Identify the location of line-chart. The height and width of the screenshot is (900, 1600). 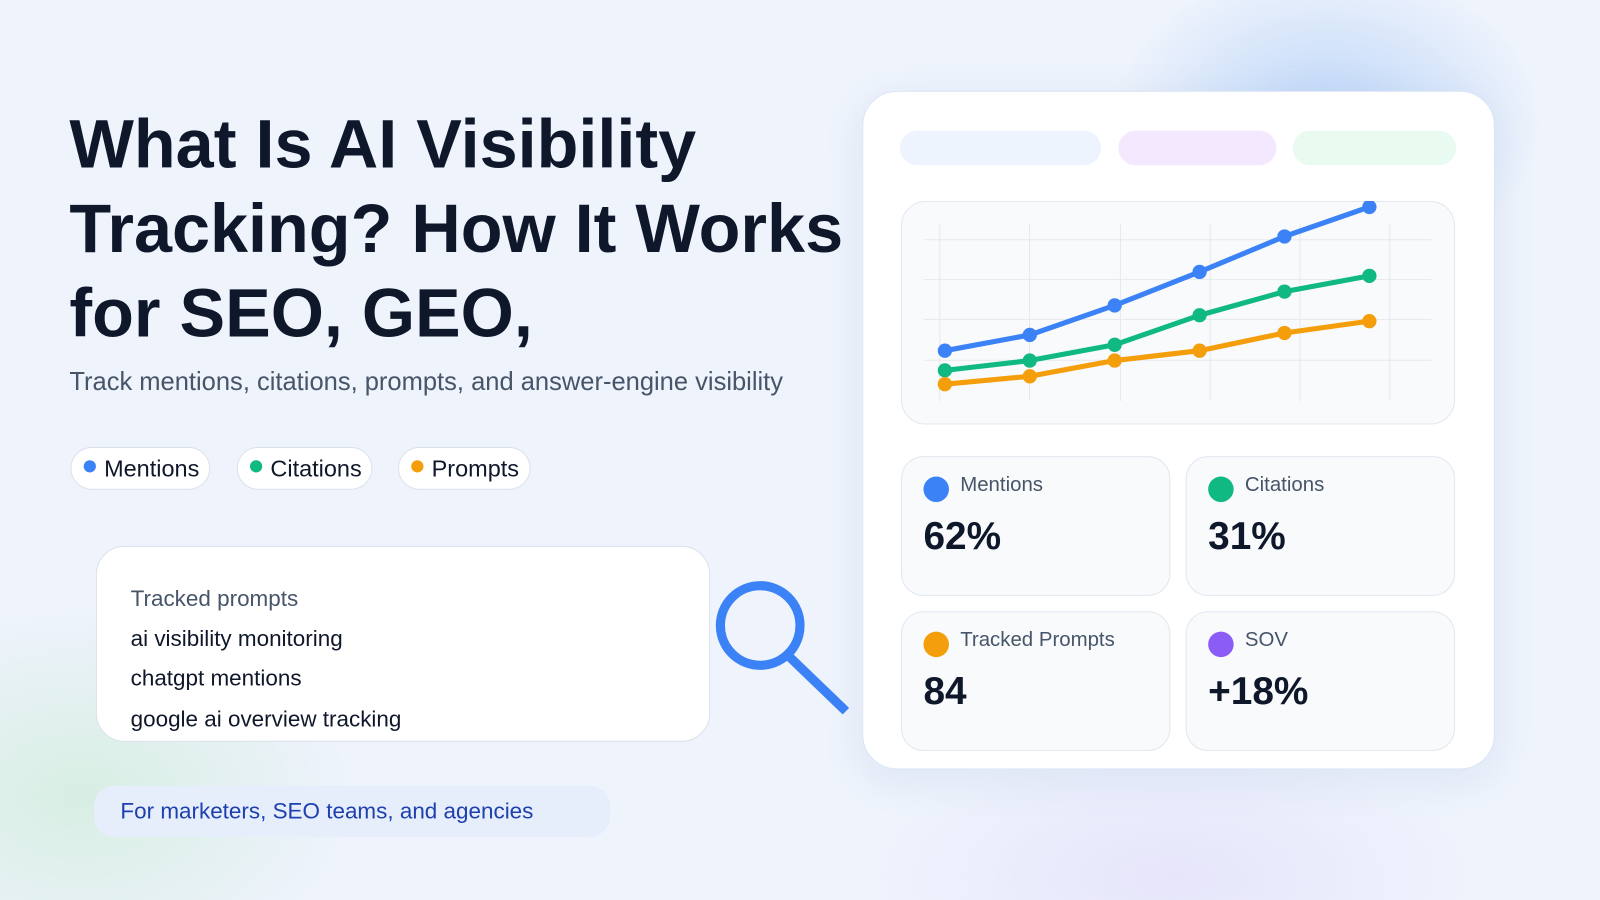
(1177, 301).